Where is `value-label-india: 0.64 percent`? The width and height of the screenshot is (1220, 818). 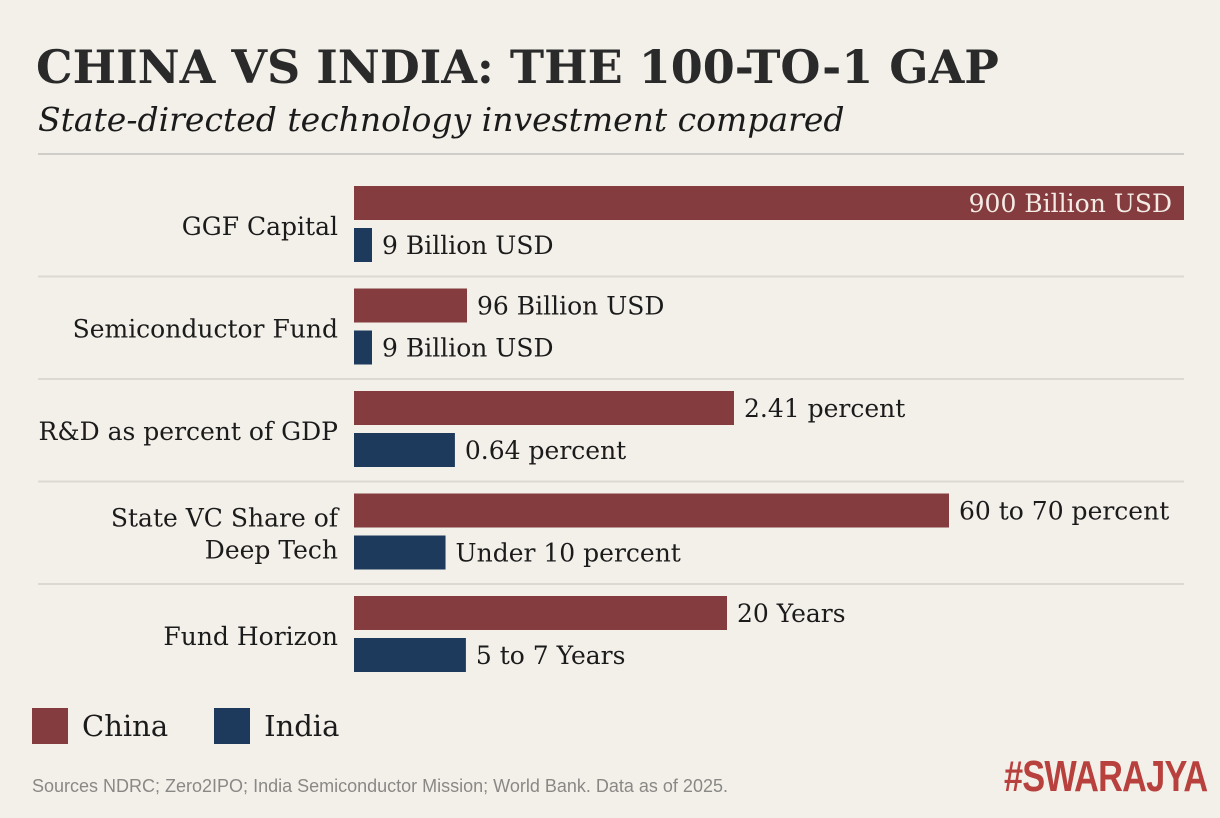 value-label-india: 0.64 percent is located at coordinates (545, 450).